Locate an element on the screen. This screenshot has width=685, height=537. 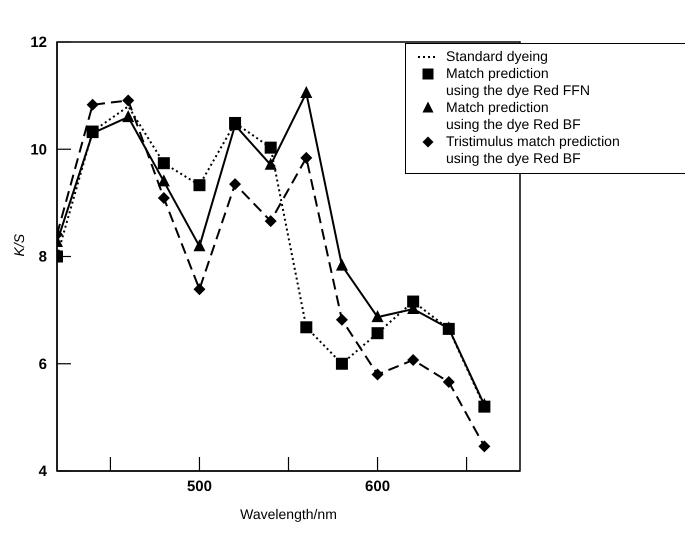
y-tick-label: 10 is located at coordinates (38, 149).